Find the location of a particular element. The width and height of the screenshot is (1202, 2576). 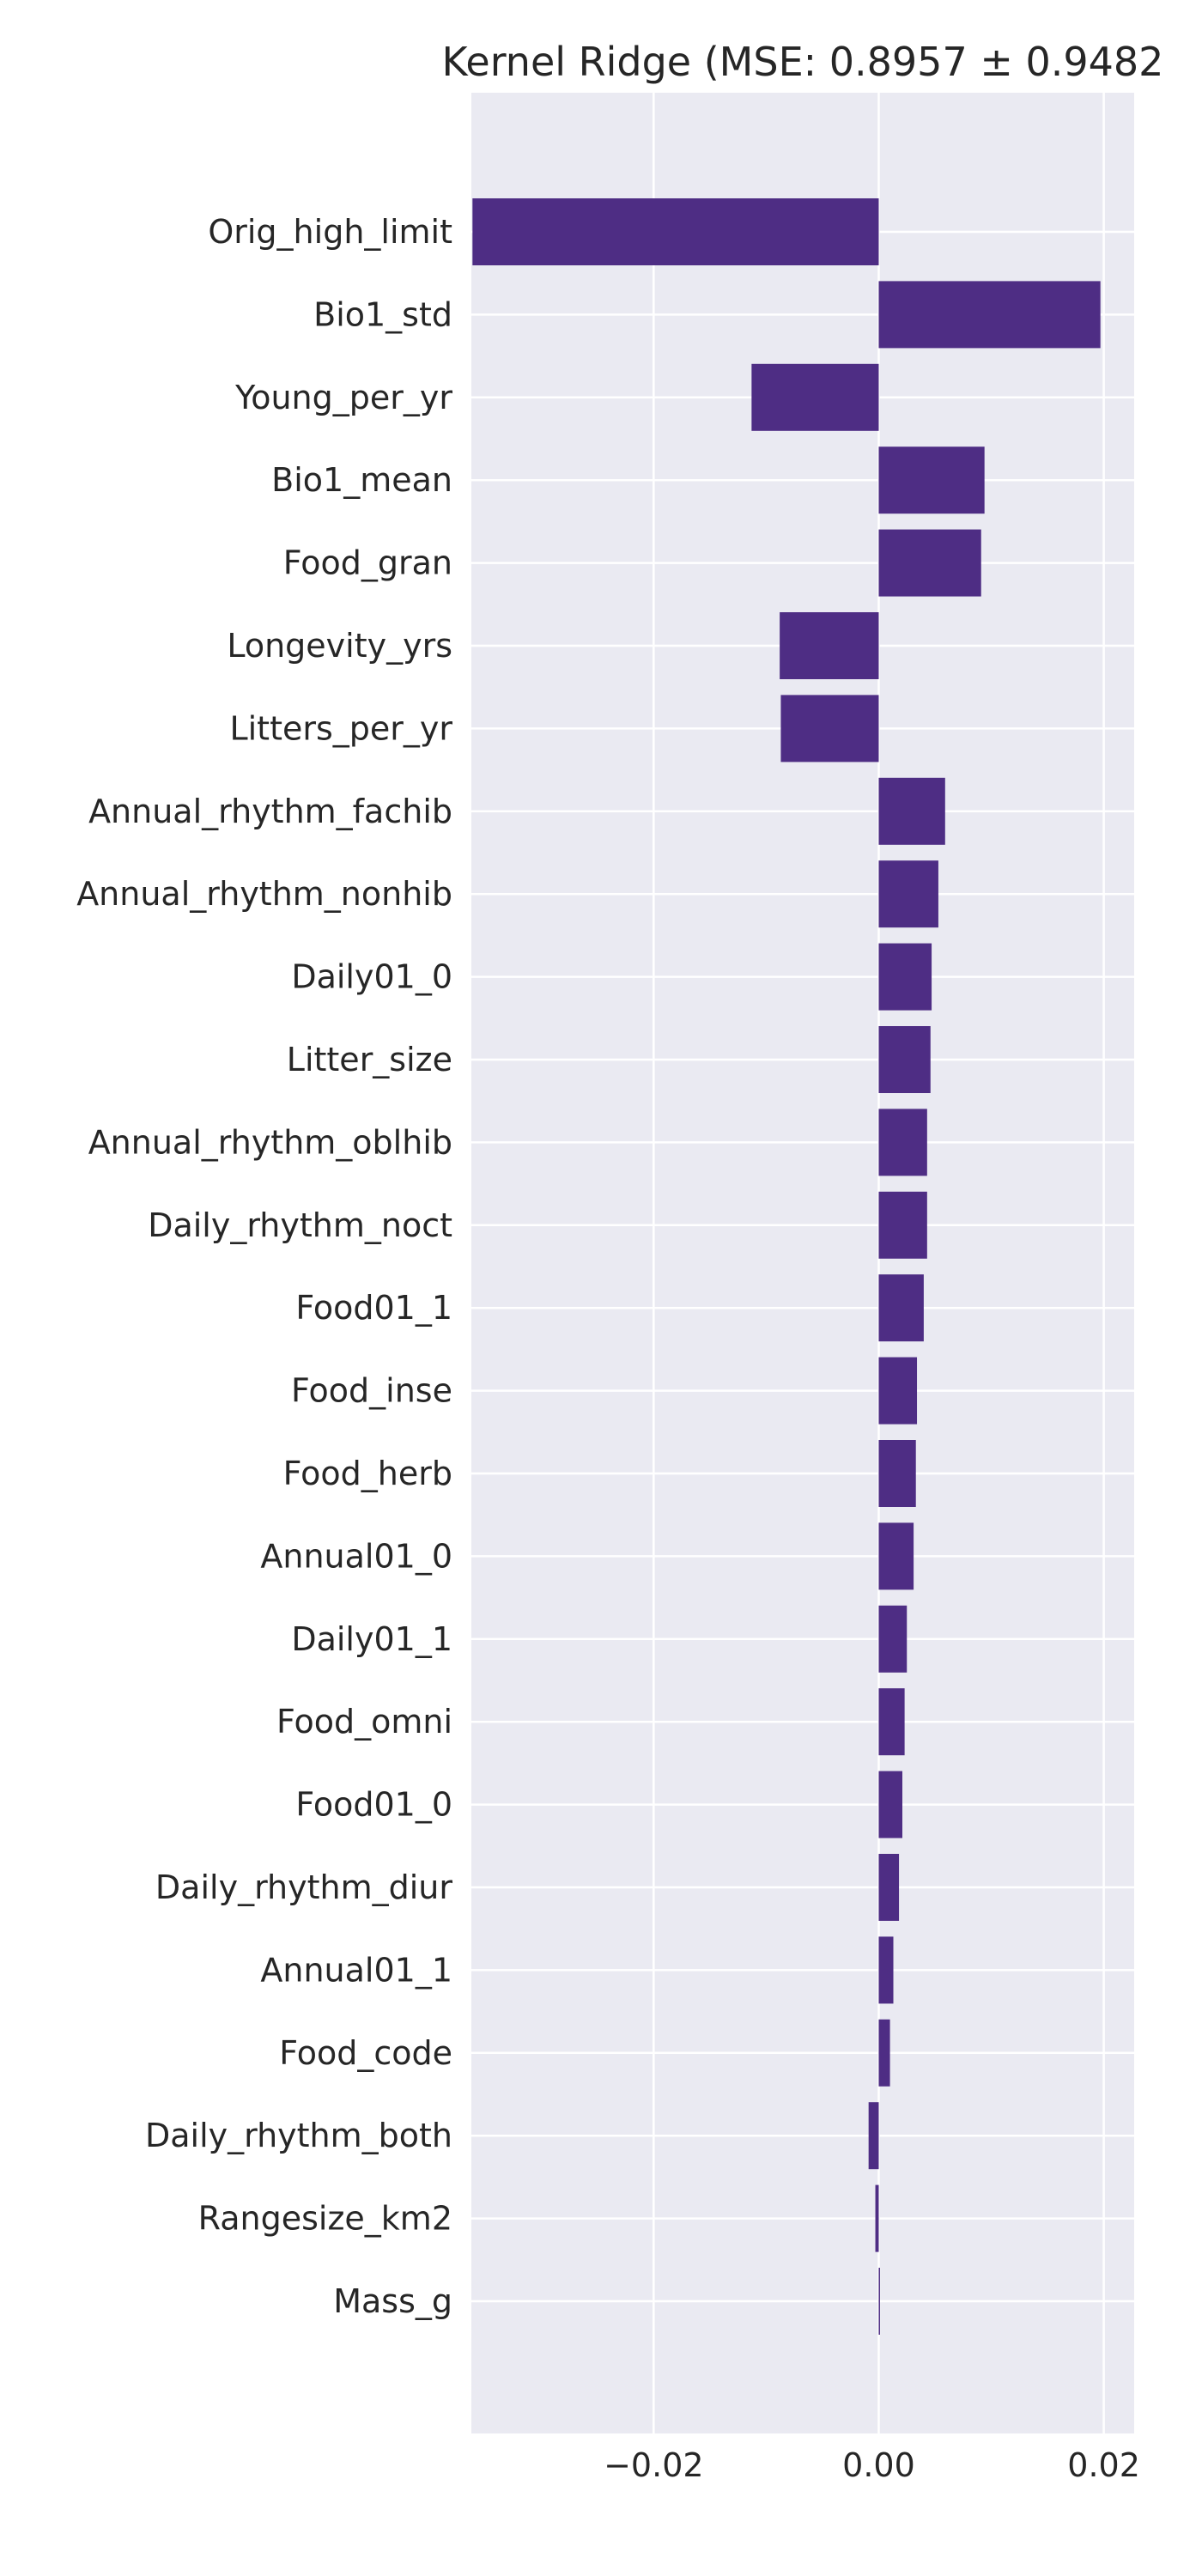

bar-orig-high-limit is located at coordinates (675, 231).